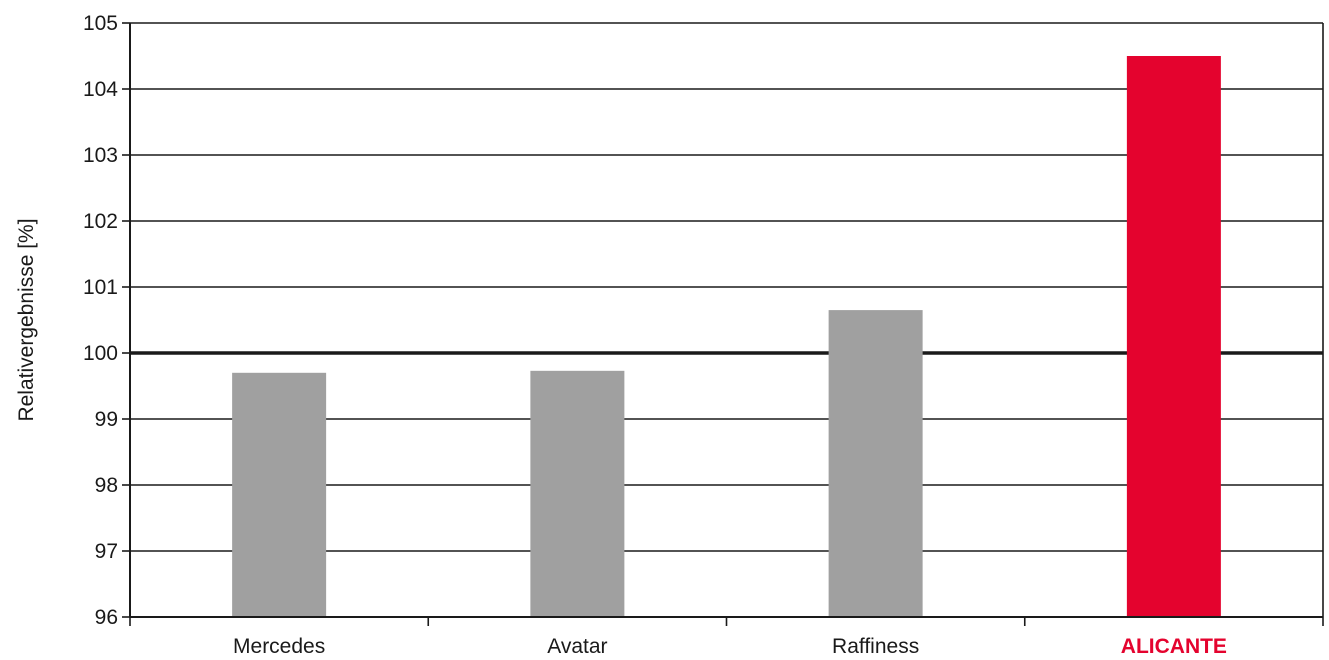 The width and height of the screenshot is (1329, 660). I want to click on y-tick-label: 104, so click(100, 89).